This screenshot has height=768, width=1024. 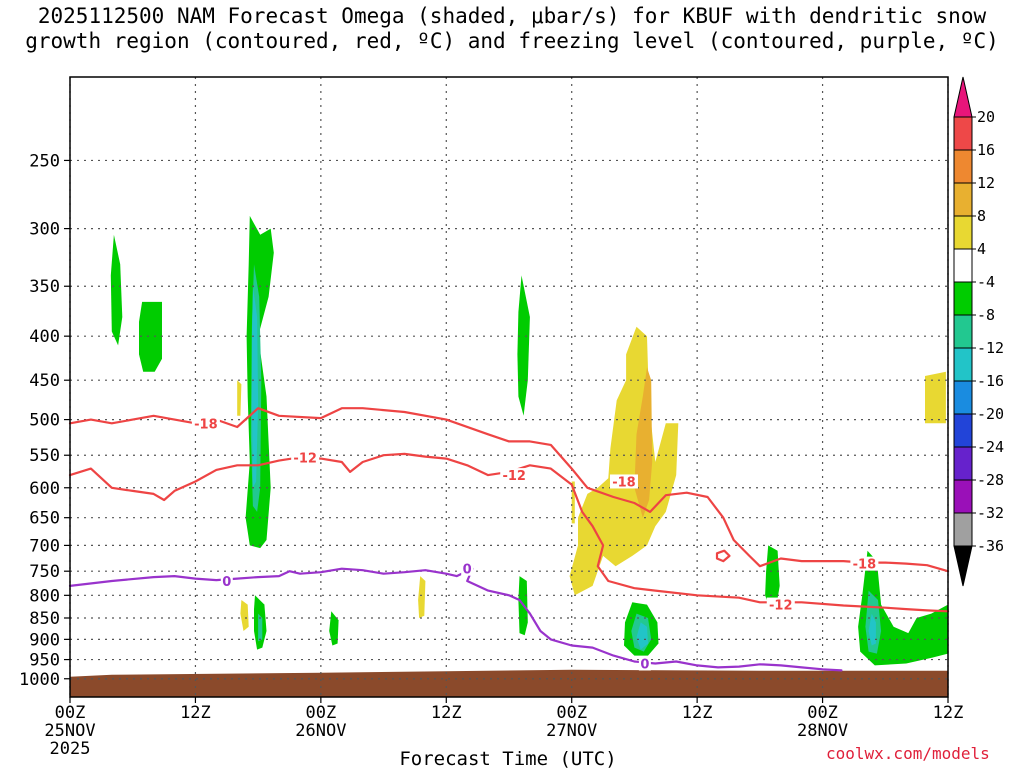 What do you see at coordinates (44, 572) in the screenshot?
I see `y-tick-label: 750` at bounding box center [44, 572].